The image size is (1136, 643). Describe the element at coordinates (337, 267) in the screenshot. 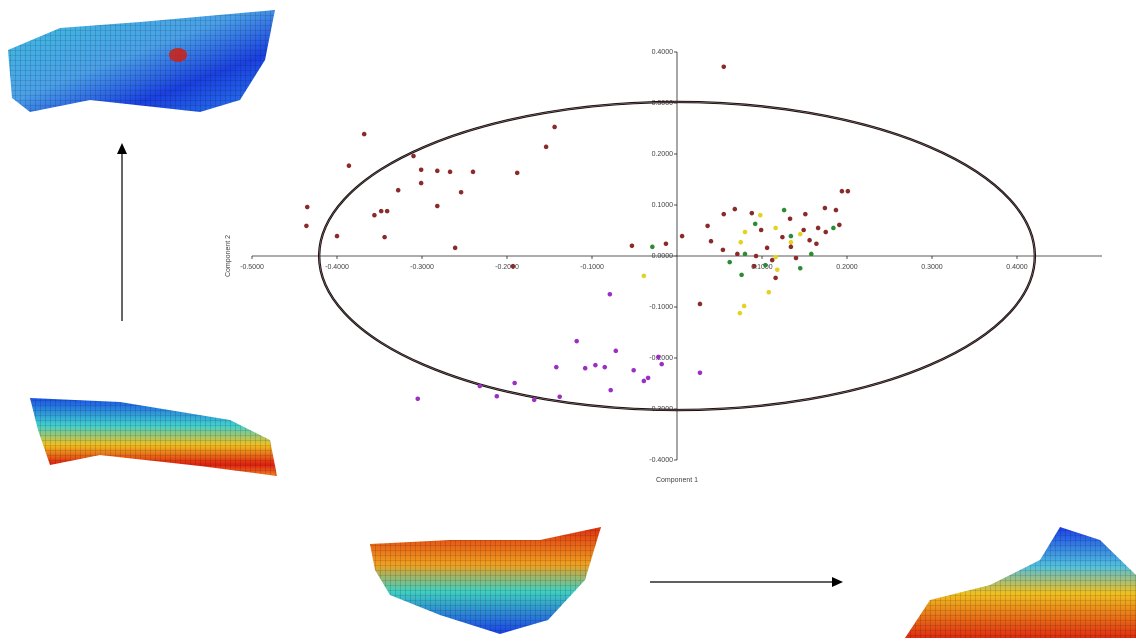

I see `x-tick-label: -0.4000` at that location.